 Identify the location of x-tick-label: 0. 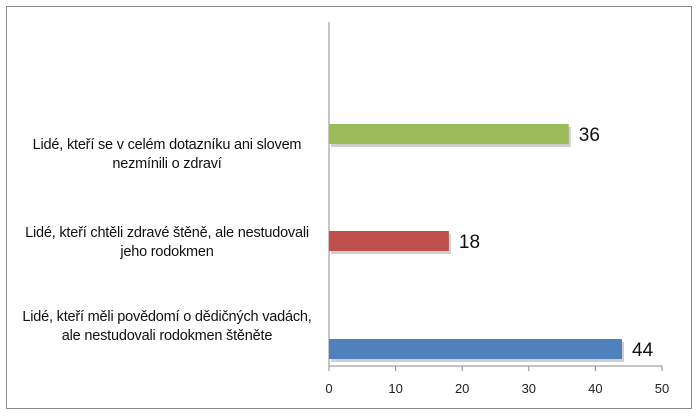
(328, 388).